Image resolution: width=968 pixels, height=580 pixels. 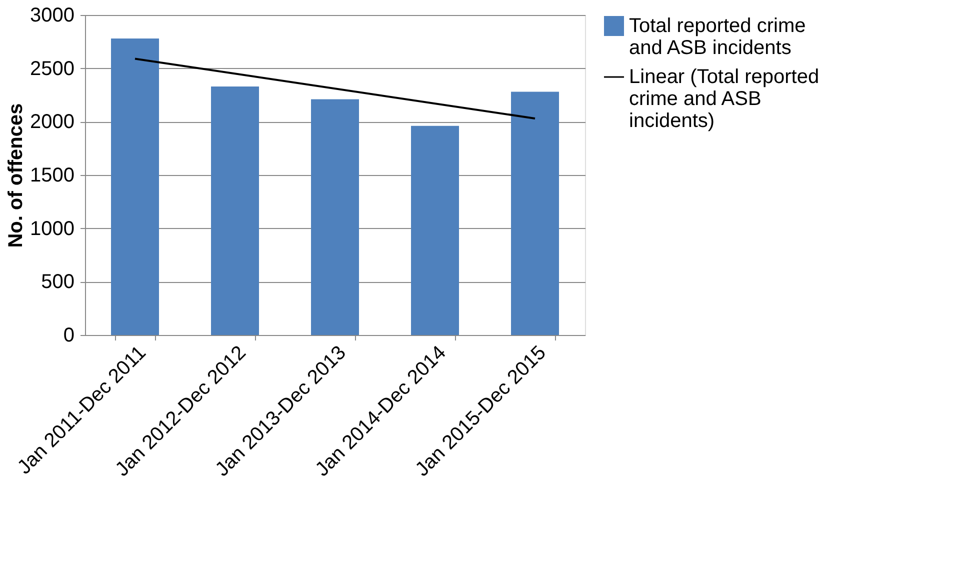 I want to click on y-tick-label: 3000, so click(x=52, y=15).